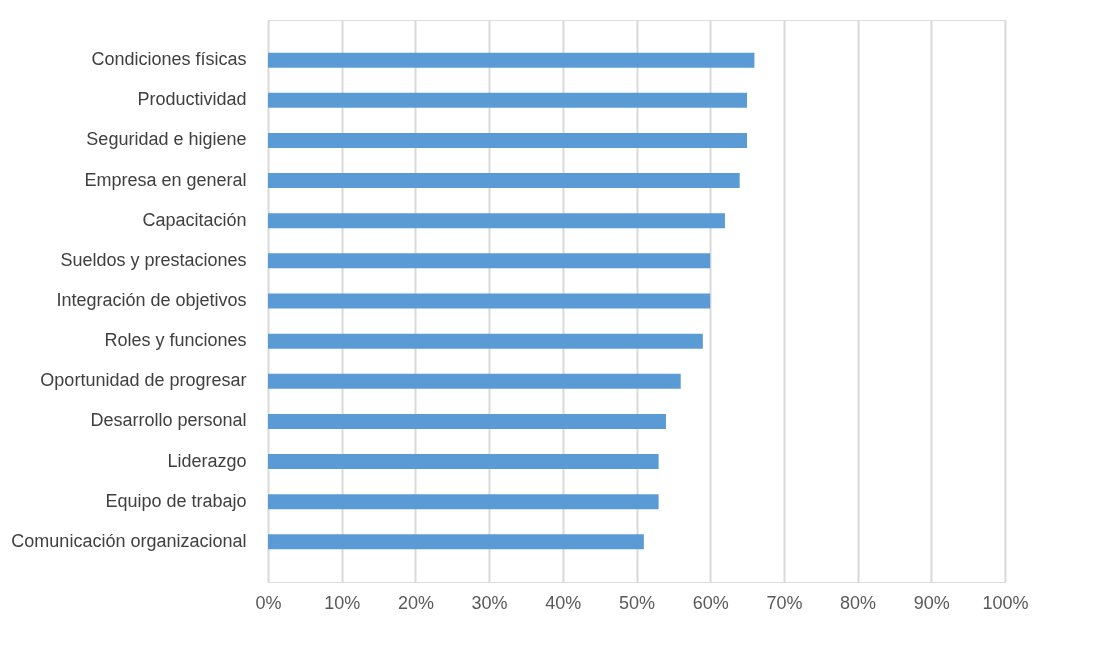 The image size is (1119, 657). What do you see at coordinates (143, 380) in the screenshot?
I see `y-tick-label: Oportunidad de progresar` at bounding box center [143, 380].